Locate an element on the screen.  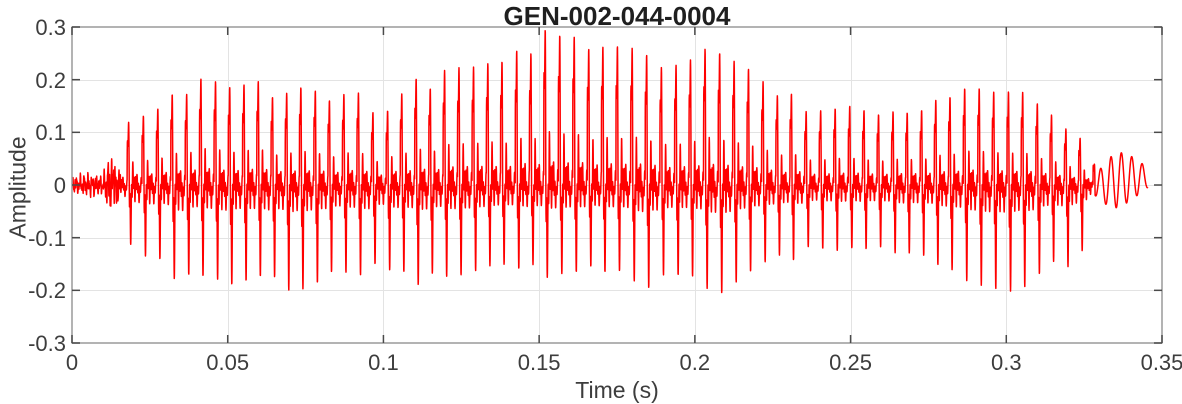
y-tick-label: 0.3 is located at coordinates (50, 27).